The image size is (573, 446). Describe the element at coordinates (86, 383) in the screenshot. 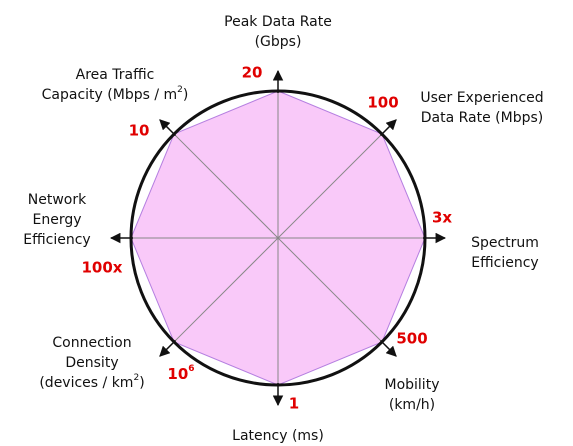

I see `axis-label-part: (devices / km` at that location.